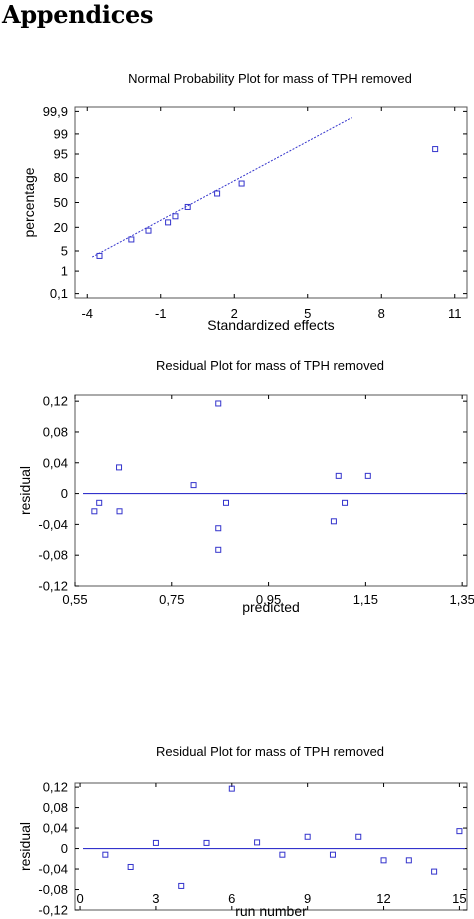 The image size is (474, 919). Describe the element at coordinates (61, 154) in the screenshot. I see `y-tick-label: 95` at that location.